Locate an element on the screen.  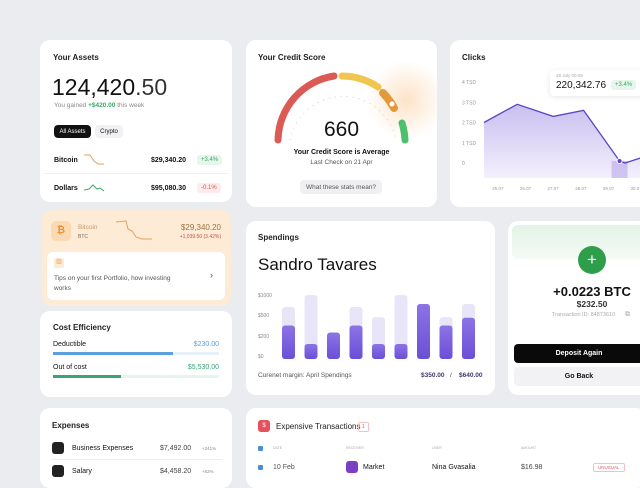
header-user: USER is located at coordinates (437, 448).